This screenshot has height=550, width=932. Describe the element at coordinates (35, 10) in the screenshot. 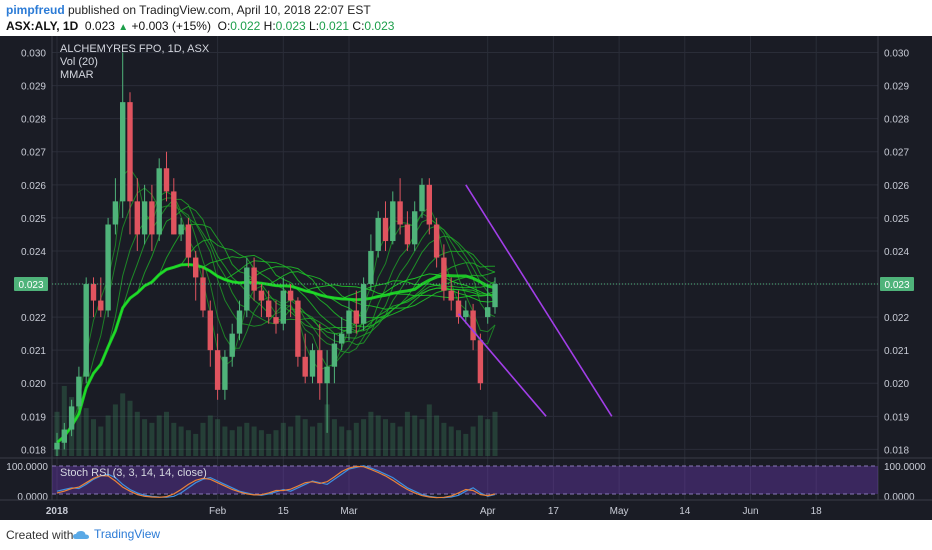

I see `author-link: pimpfreud` at that location.